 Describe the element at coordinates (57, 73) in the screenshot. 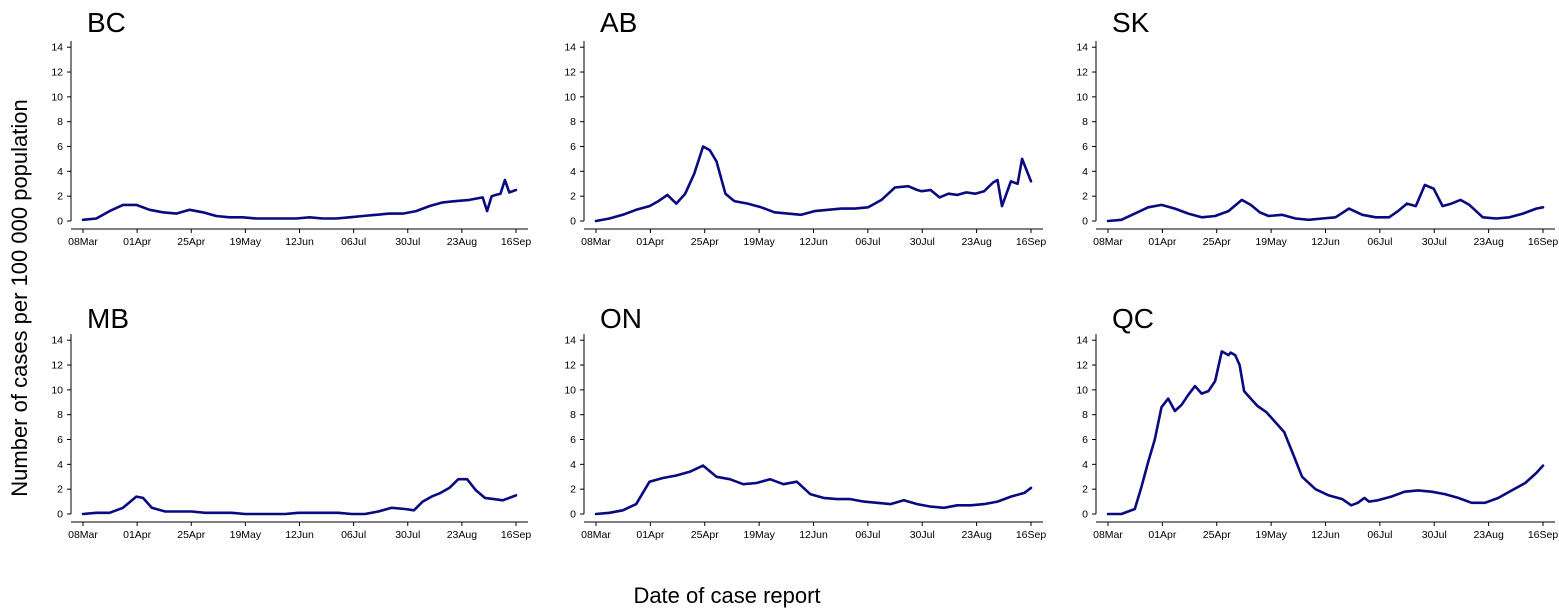

I see `y-tick-label-bc-12: 12` at that location.